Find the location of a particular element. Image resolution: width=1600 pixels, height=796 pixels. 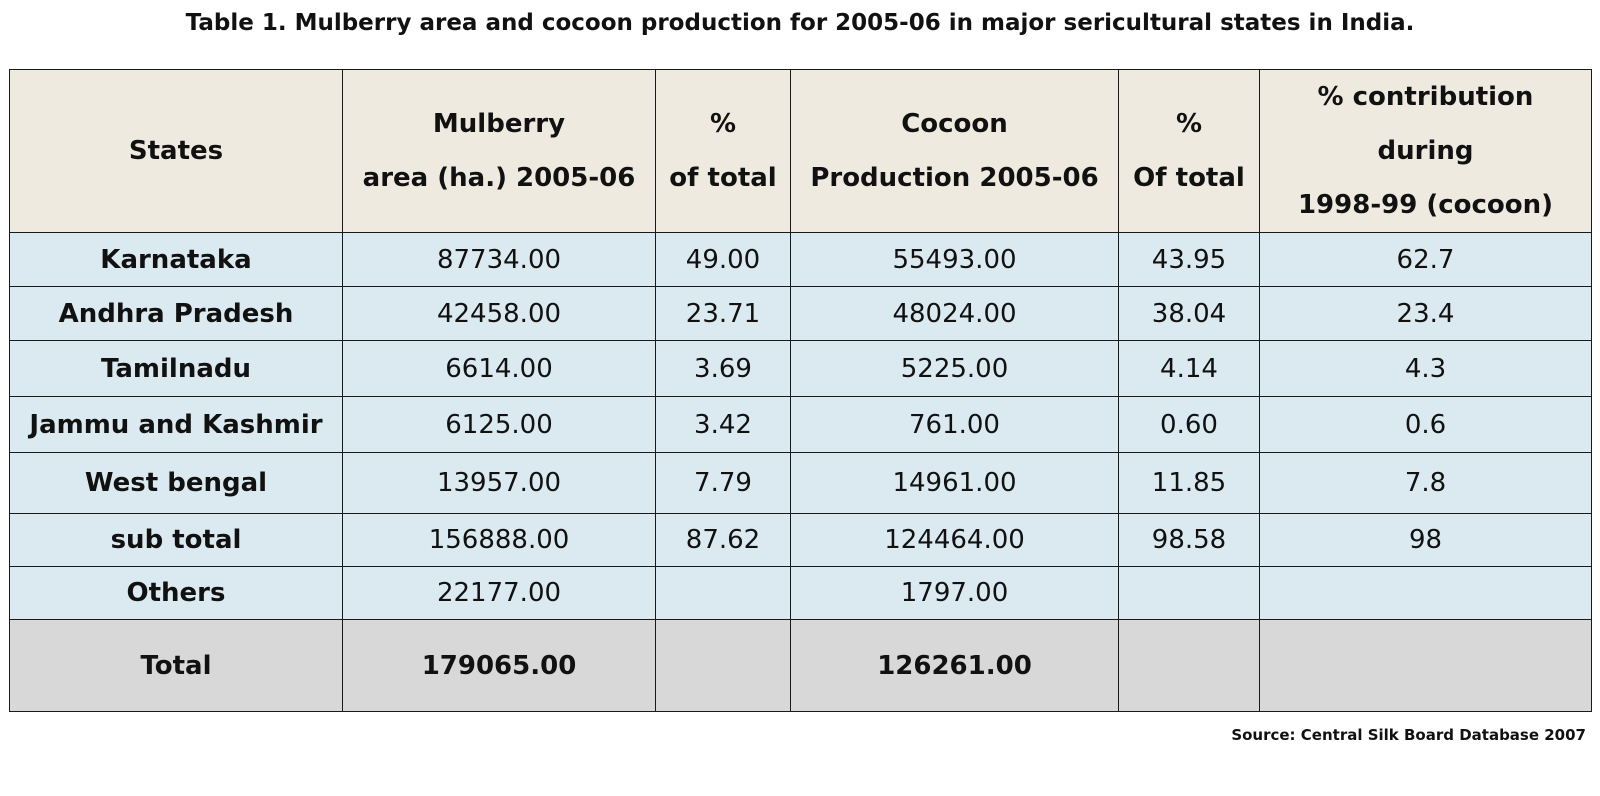

state-cell: Jammu and Kashmir is located at coordinates (176, 424).